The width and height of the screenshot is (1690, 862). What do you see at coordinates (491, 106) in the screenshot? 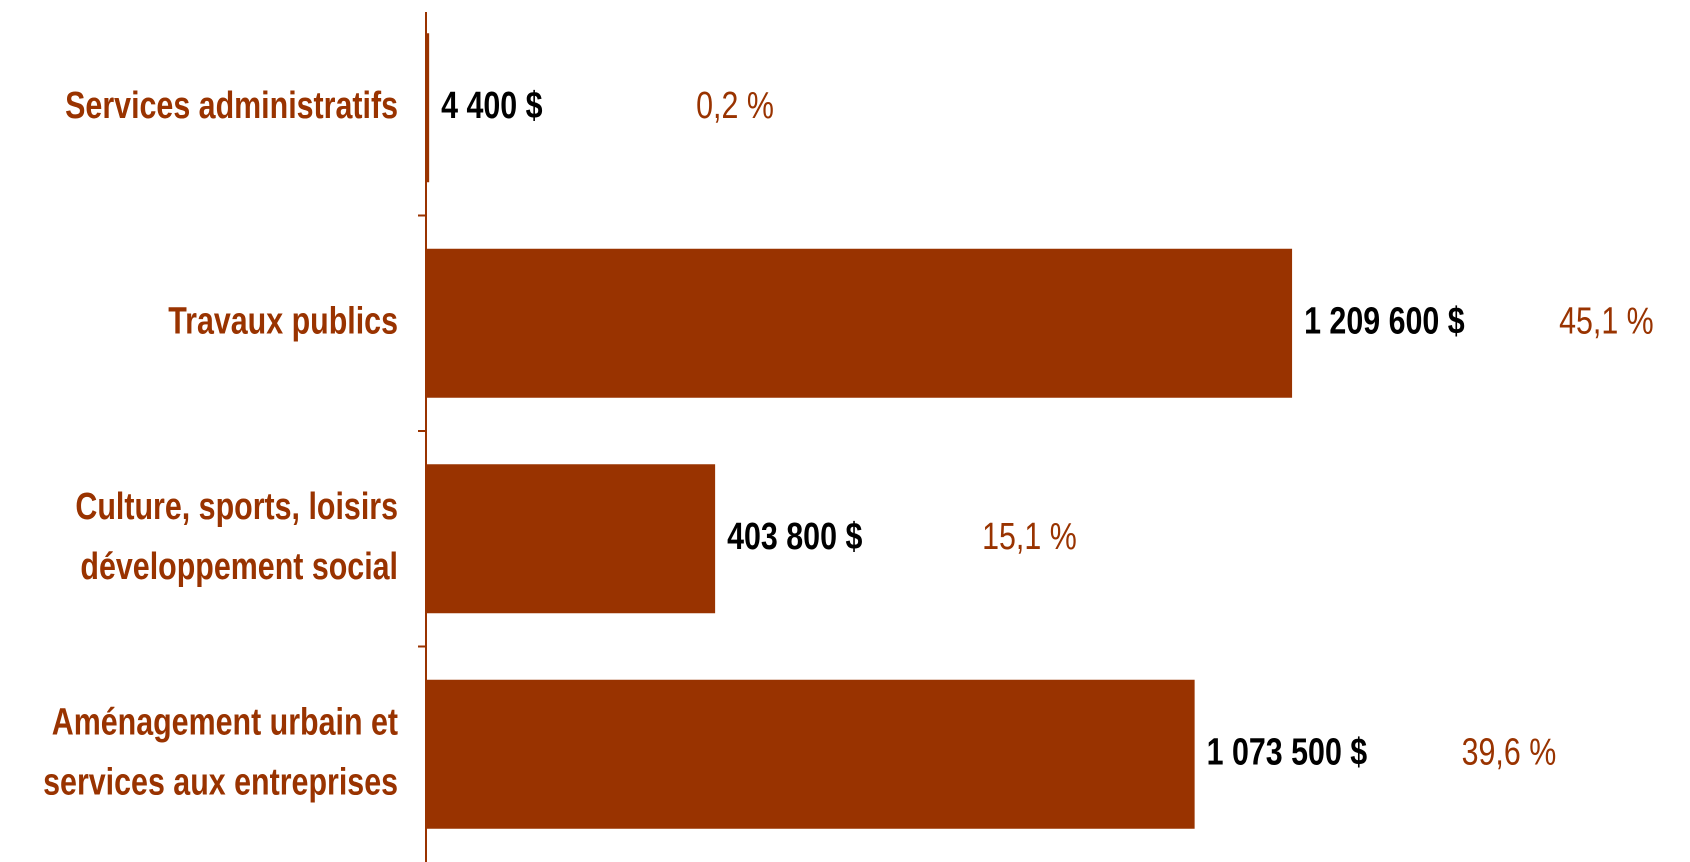
I see `value-label: 4 400 $` at bounding box center [491, 106].